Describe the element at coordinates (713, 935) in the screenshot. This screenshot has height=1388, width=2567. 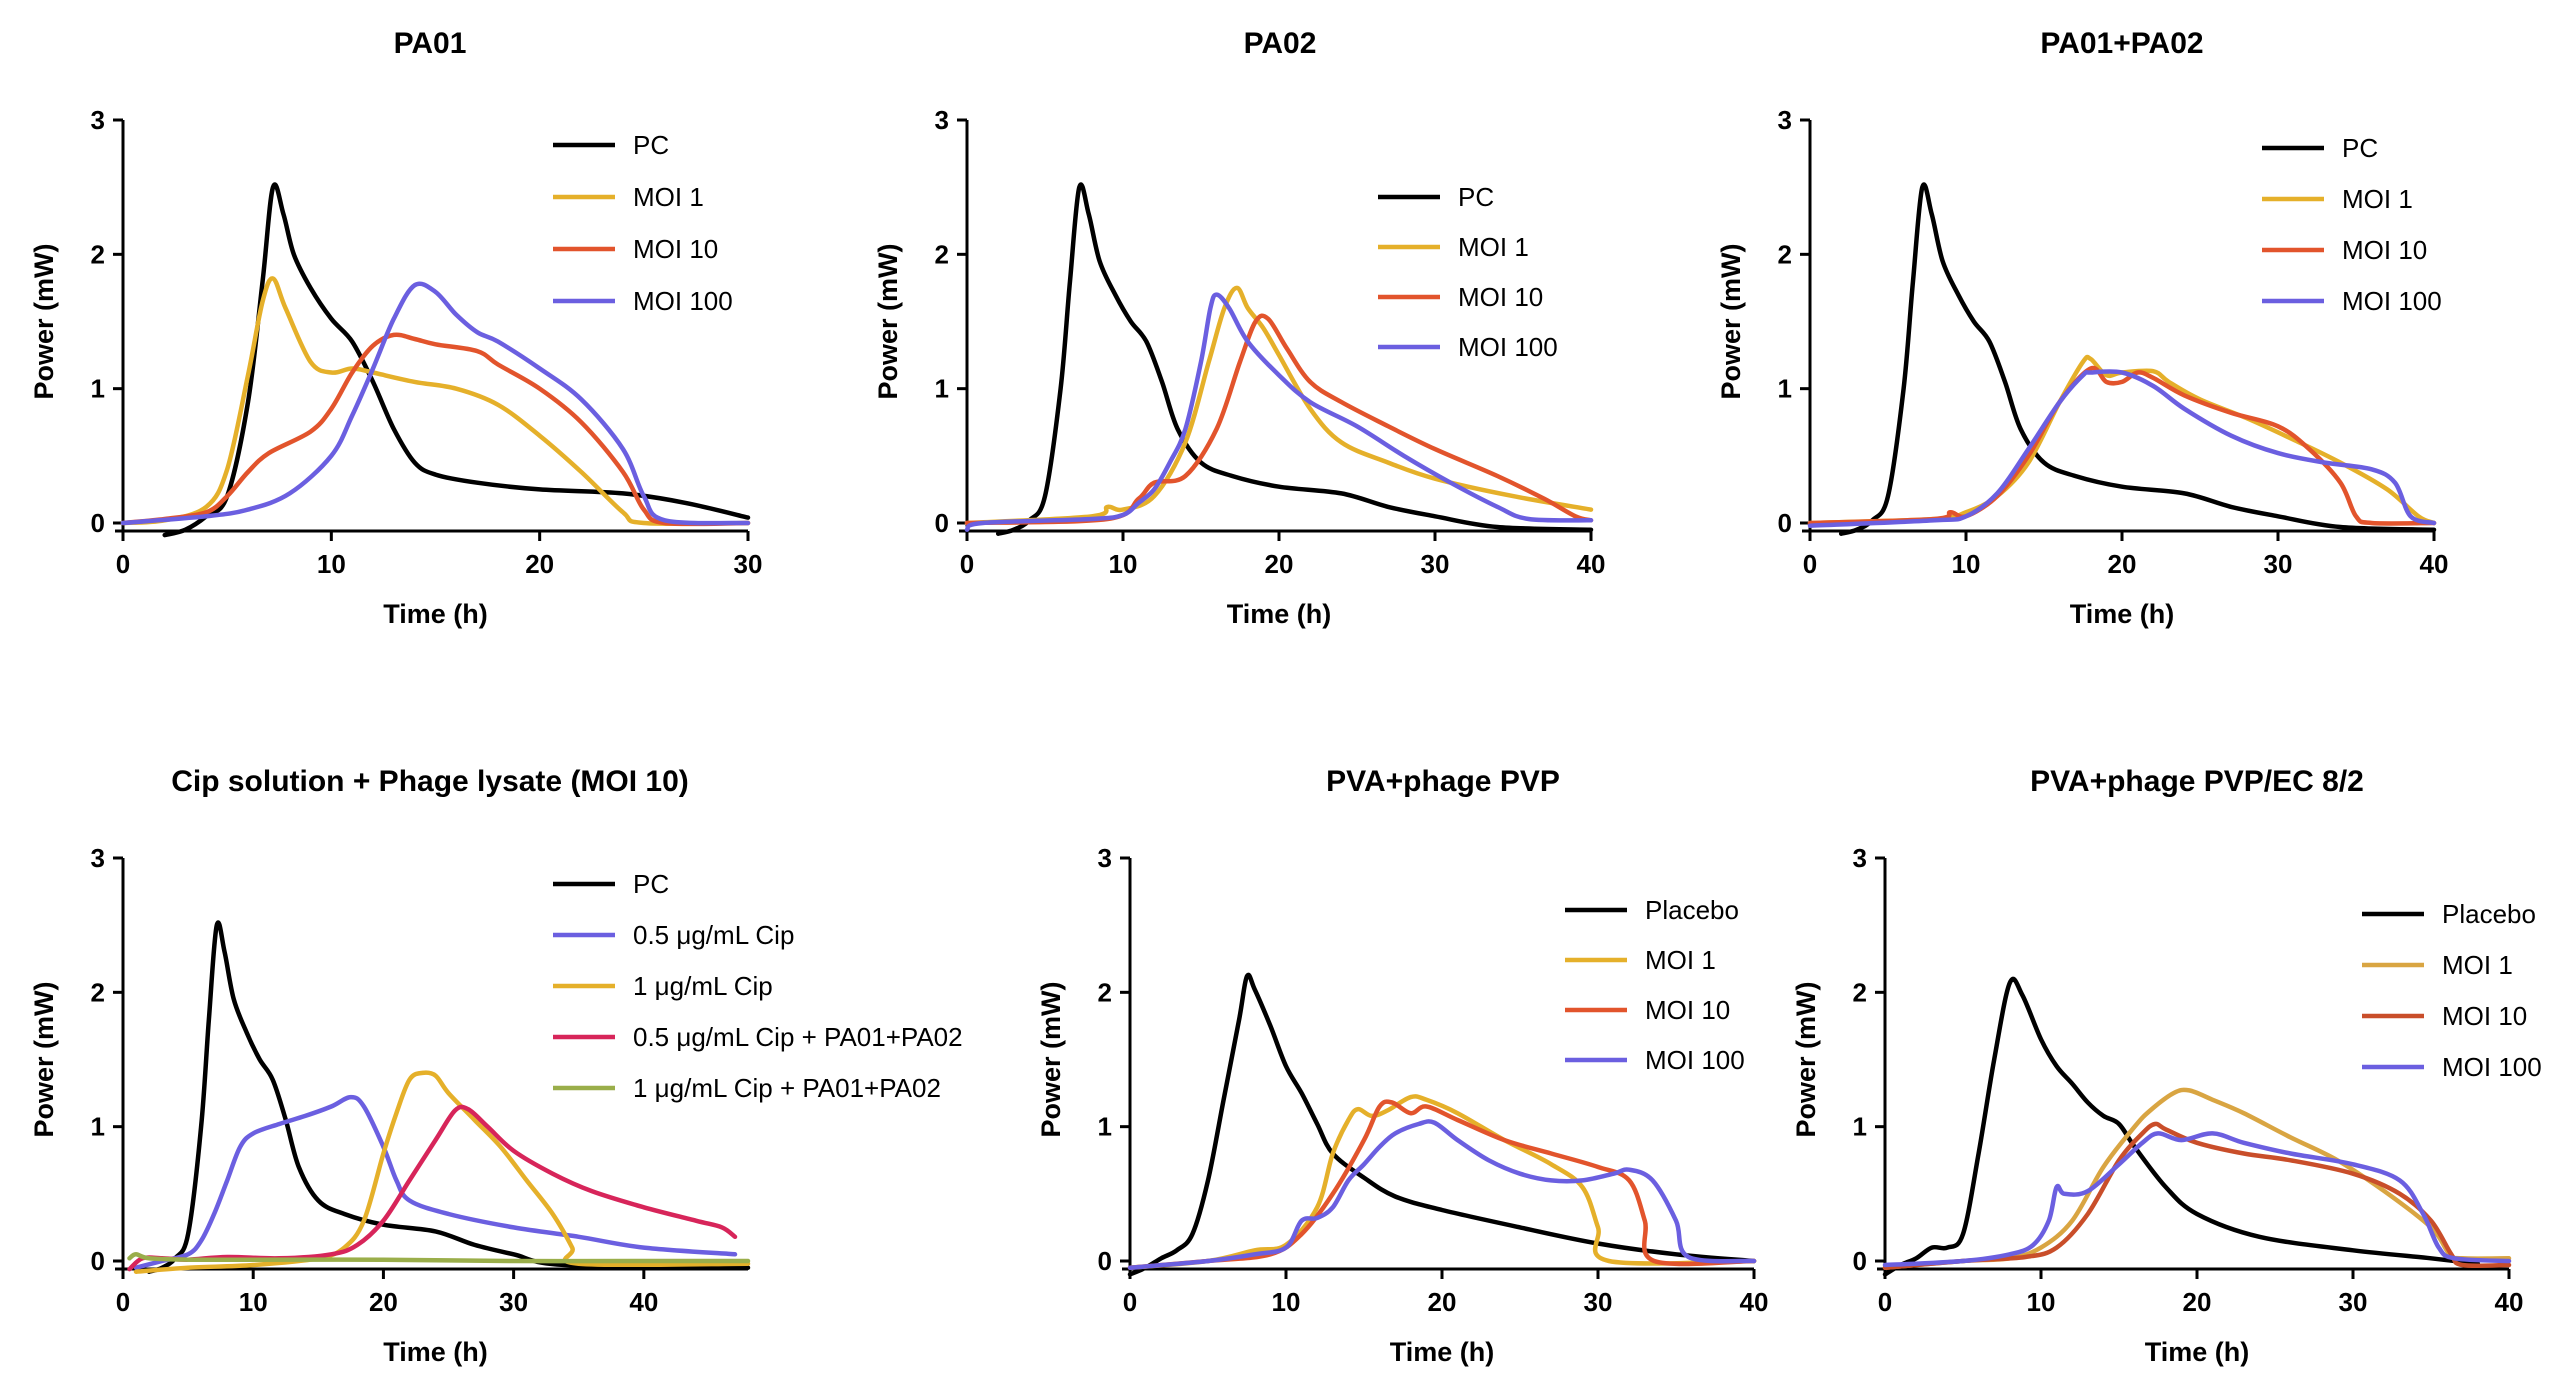
I see `legend-label: 0.5 μg/mL Cip` at that location.